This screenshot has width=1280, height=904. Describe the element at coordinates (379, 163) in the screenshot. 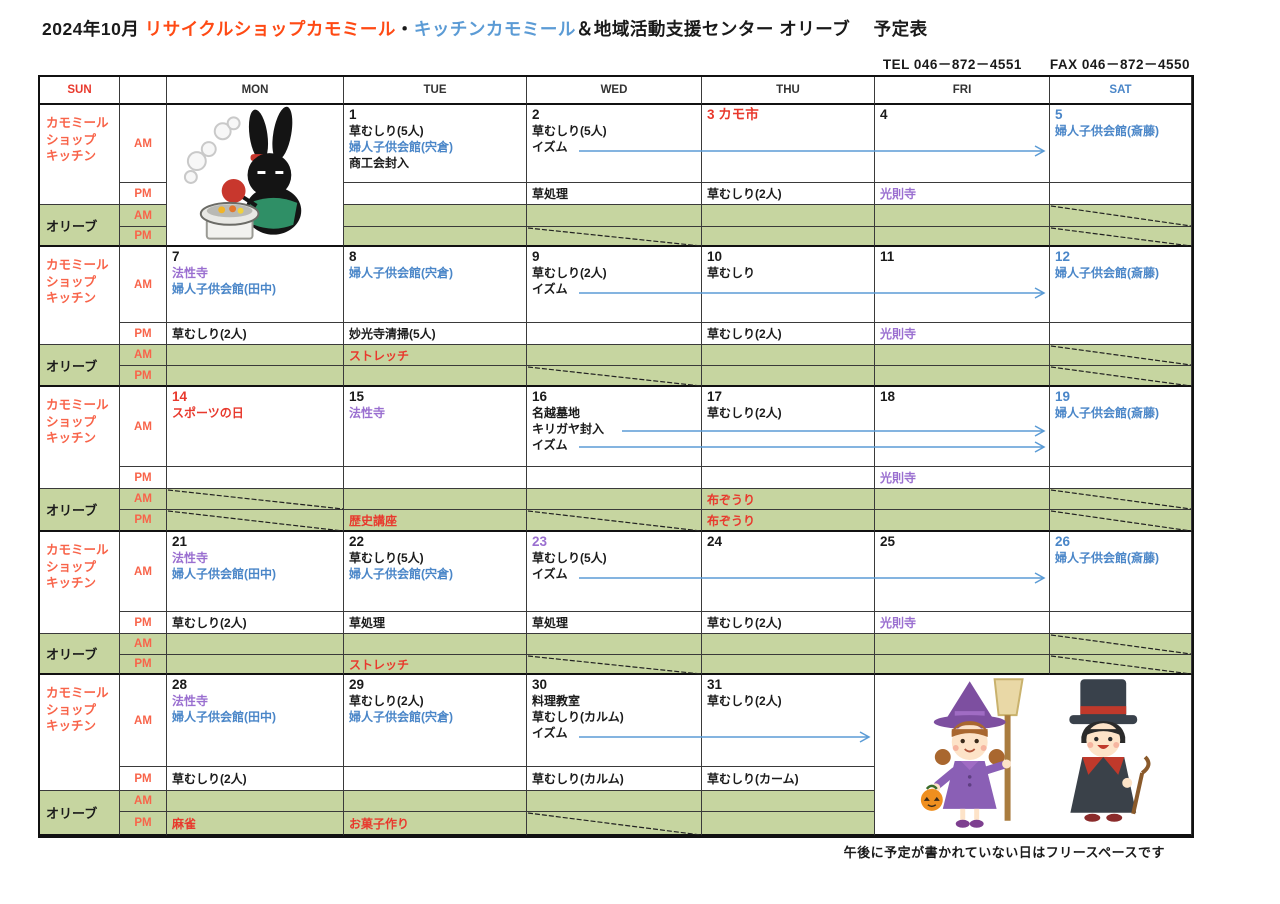

I see `event-text: 商工会封入` at that location.